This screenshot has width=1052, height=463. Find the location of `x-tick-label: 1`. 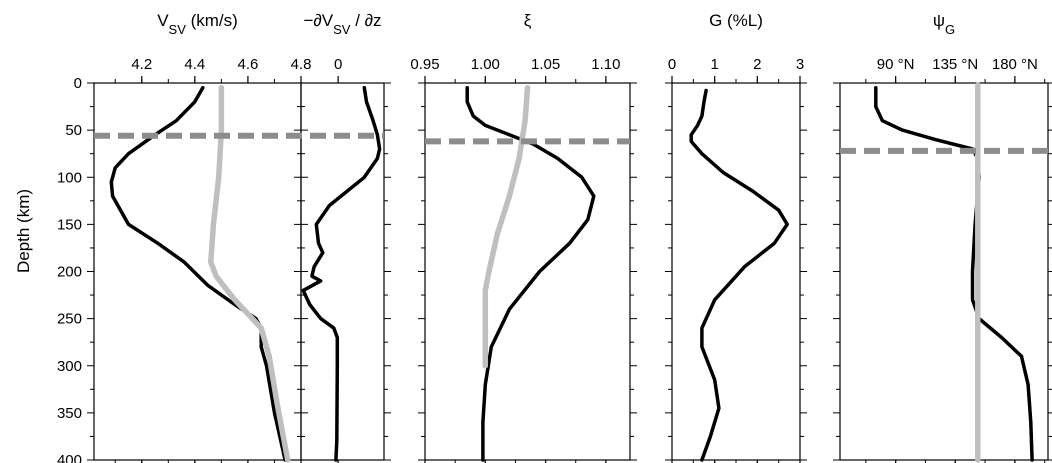

x-tick-label: 1 is located at coordinates (714, 64).